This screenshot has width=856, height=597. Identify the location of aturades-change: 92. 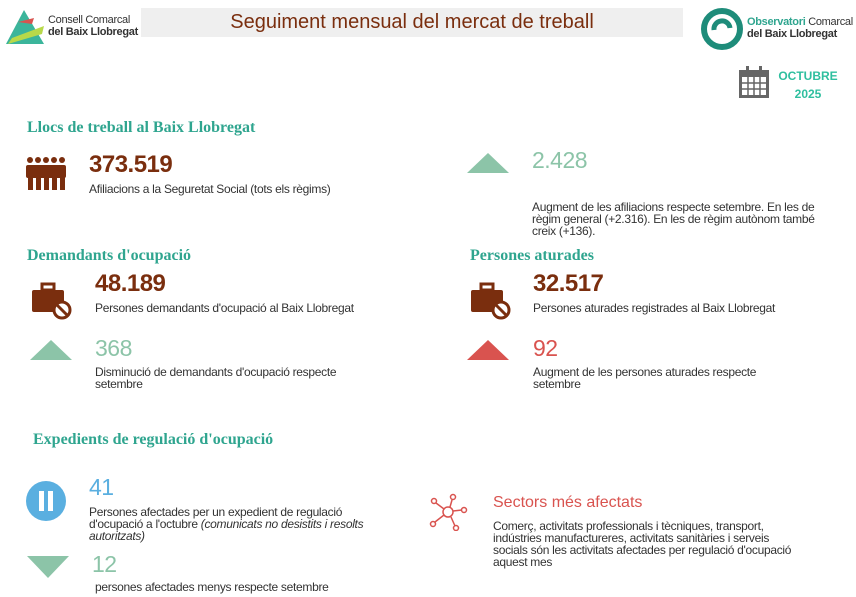
(545, 348).